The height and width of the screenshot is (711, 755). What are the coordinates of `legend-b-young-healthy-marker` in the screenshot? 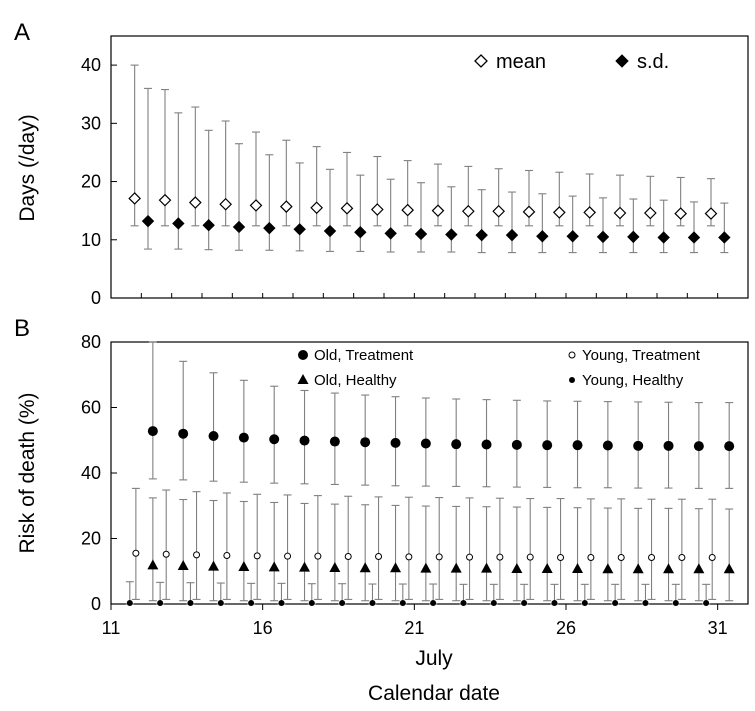 It's located at (572, 380).